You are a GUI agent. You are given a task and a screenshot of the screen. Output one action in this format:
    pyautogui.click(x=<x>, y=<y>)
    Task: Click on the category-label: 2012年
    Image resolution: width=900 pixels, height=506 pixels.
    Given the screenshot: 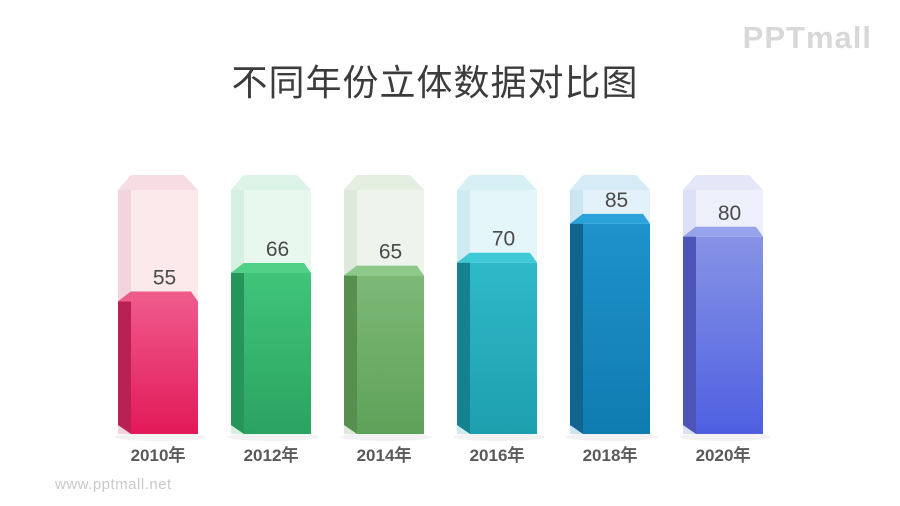 What is the action you would take?
    pyautogui.click(x=271, y=455)
    